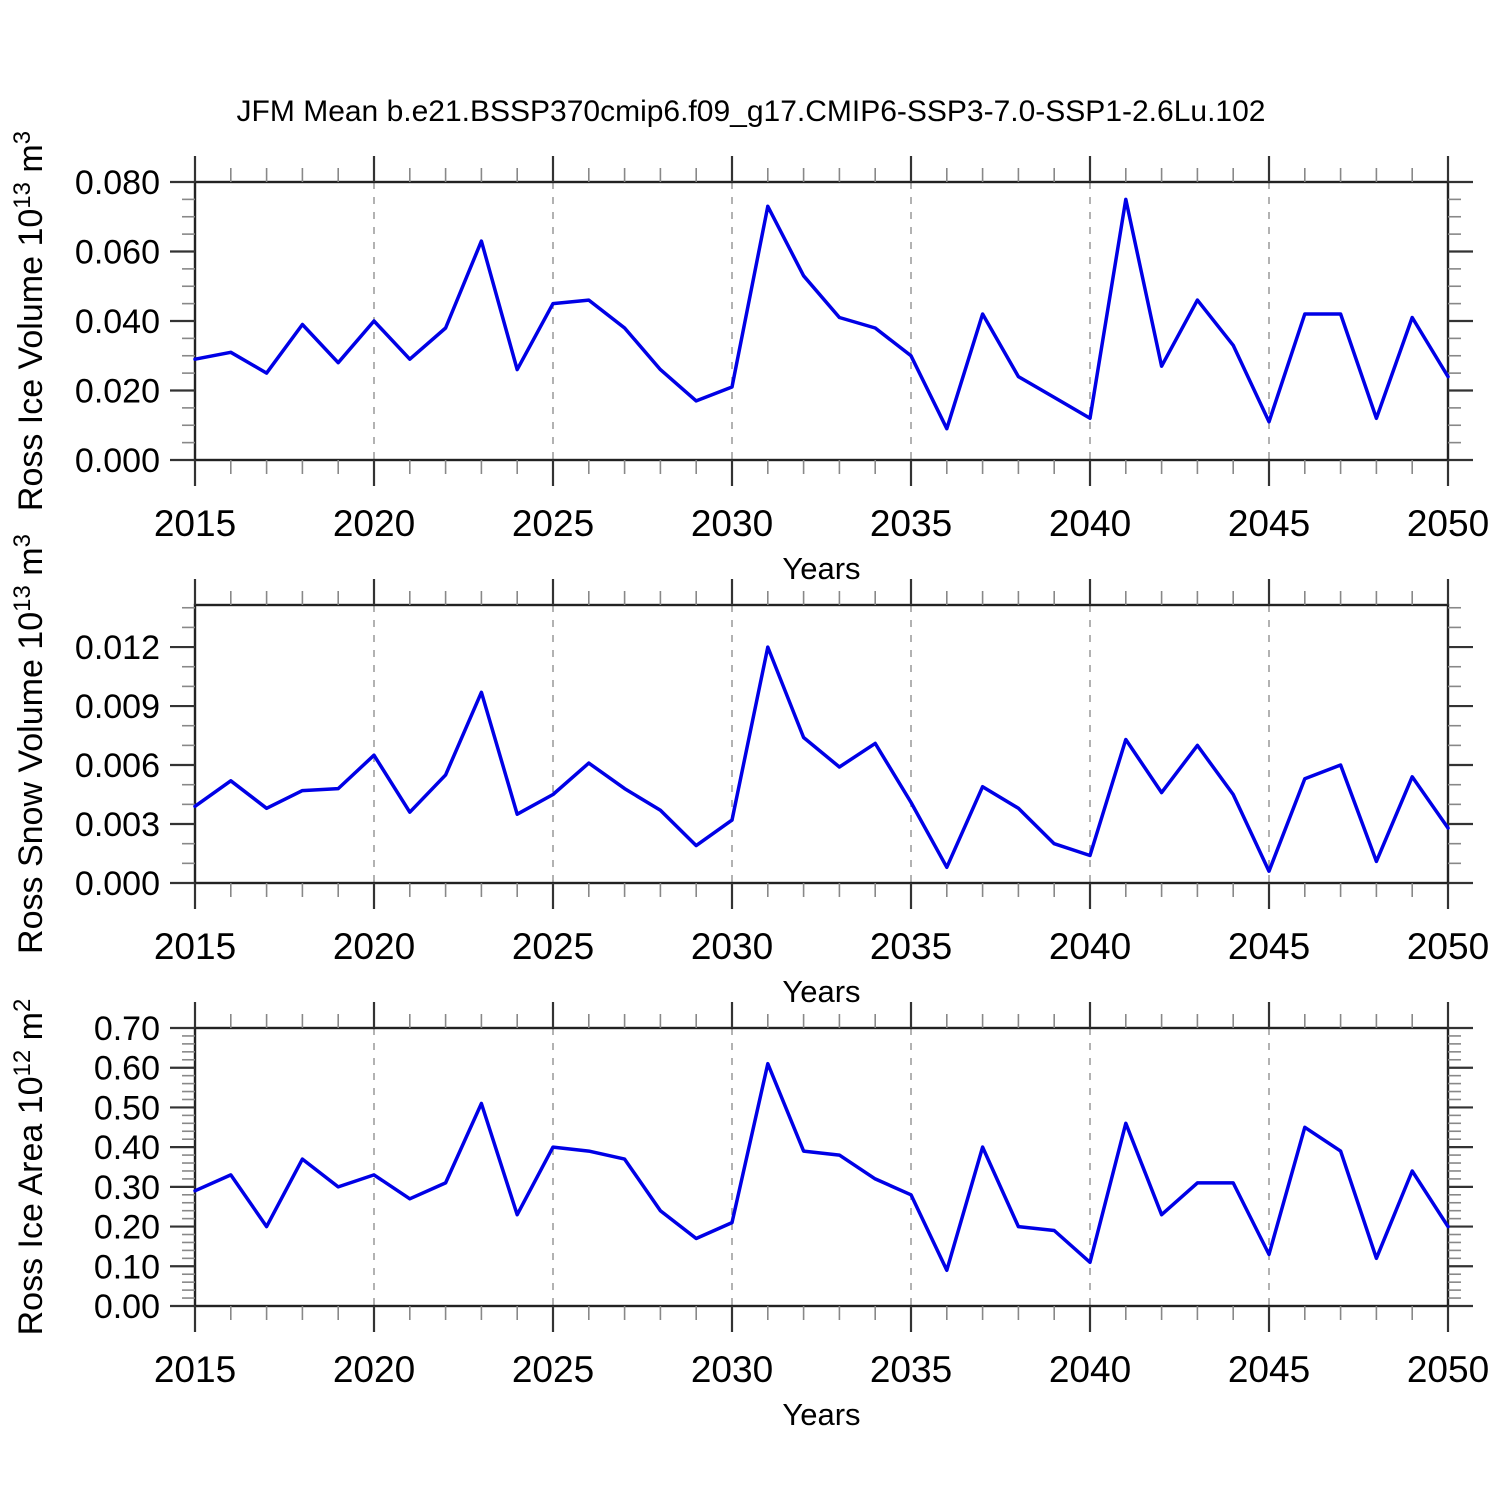 Image resolution: width=1500 pixels, height=1500 pixels. What do you see at coordinates (29, 321) in the screenshot?
I see `y-axis-title-ross-ice-volume: Ross Ice Volume 1013 m3` at bounding box center [29, 321].